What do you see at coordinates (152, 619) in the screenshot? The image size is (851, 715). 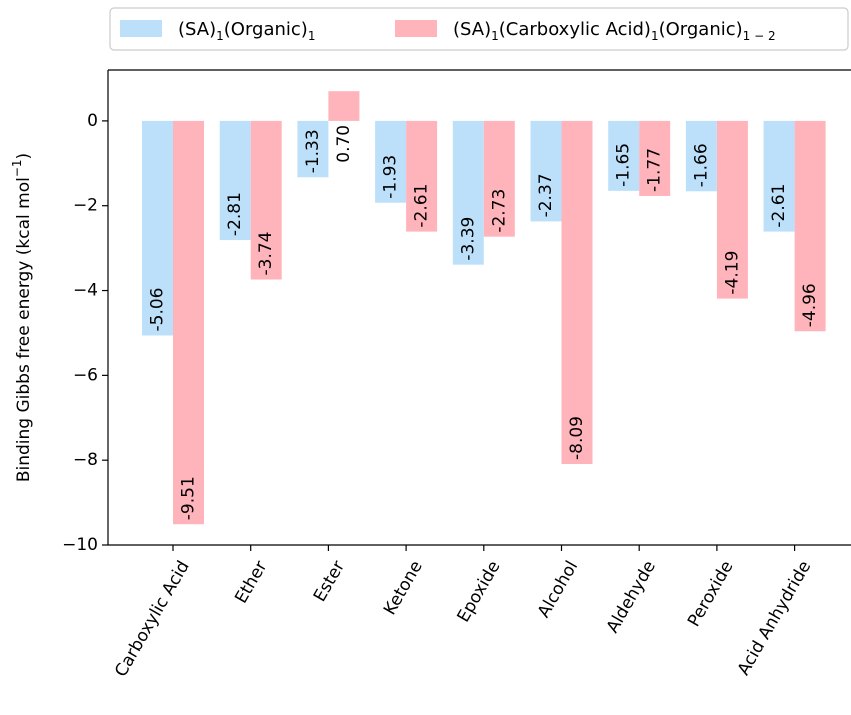 I see `x-tick-label-0: Carboxylic Acid` at bounding box center [152, 619].